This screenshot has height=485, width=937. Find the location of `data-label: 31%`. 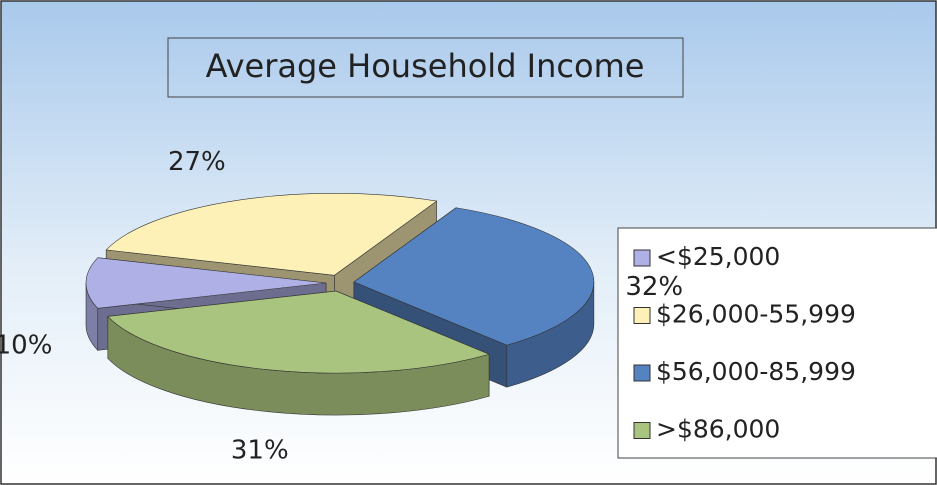

data-label: 31% is located at coordinates (260, 451).